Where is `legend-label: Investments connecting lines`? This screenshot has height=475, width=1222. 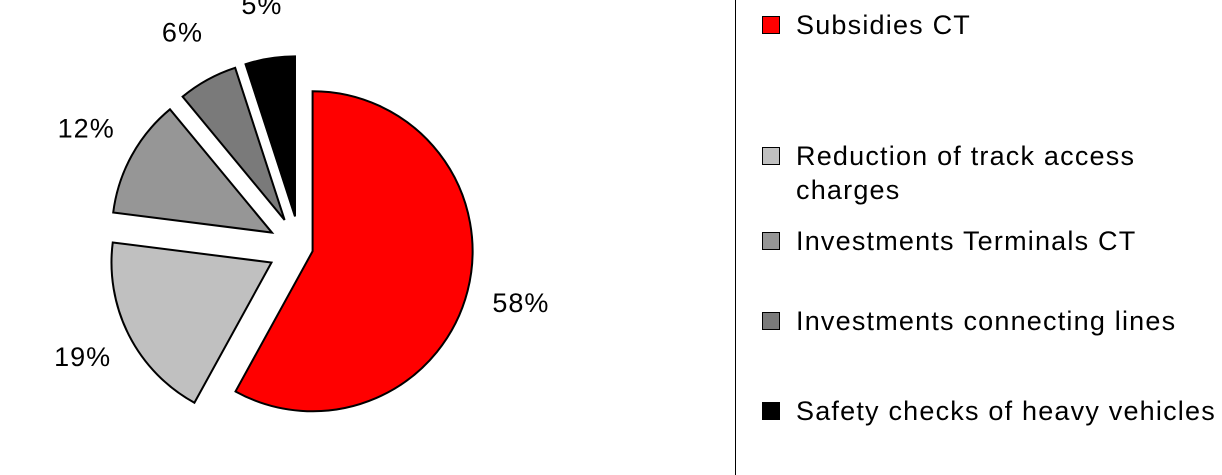 legend-label: Investments connecting lines is located at coordinates (986, 321).